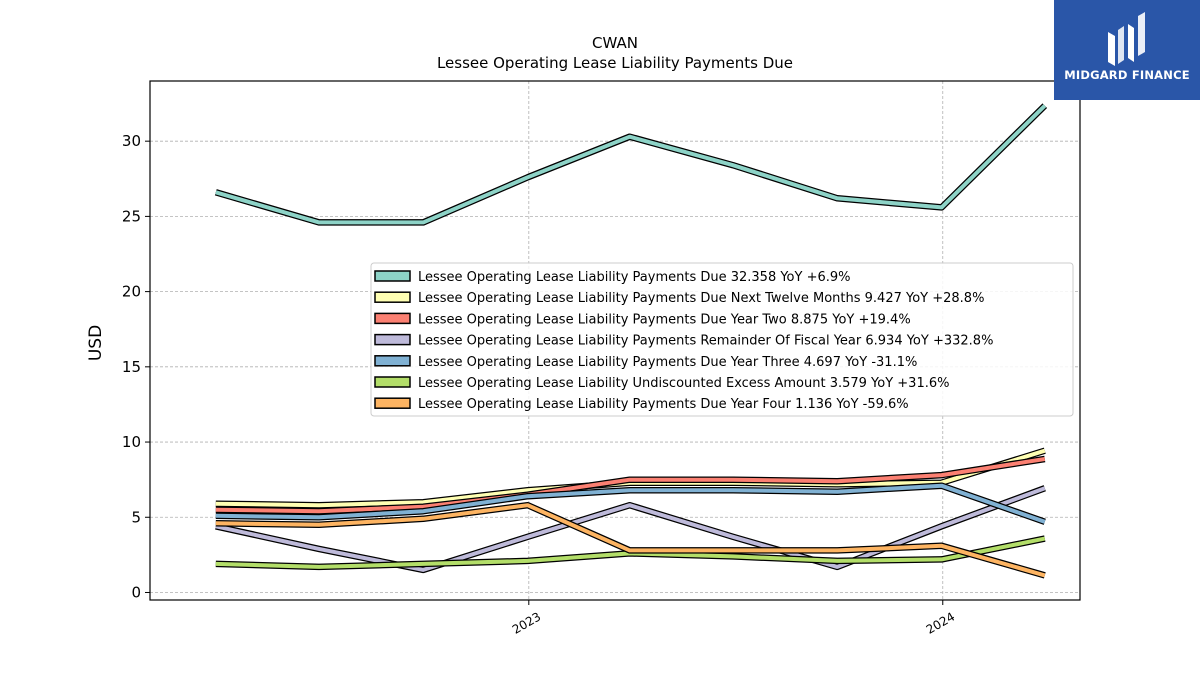 This screenshot has width=1200, height=675. I want to click on y-tick-label: 10, so click(131, 442).